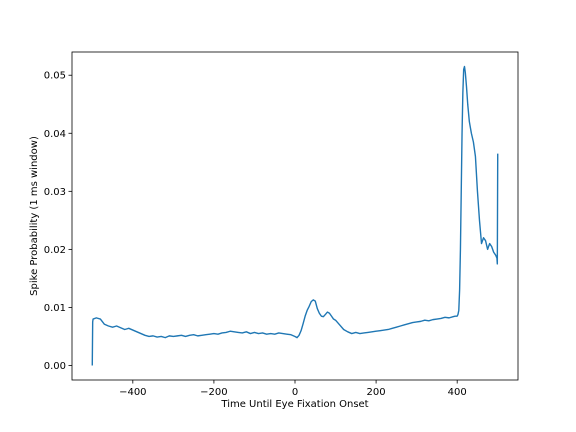 This screenshot has height=432, width=576. Describe the element at coordinates (376, 392) in the screenshot. I see `x-tick-label: 200` at that location.